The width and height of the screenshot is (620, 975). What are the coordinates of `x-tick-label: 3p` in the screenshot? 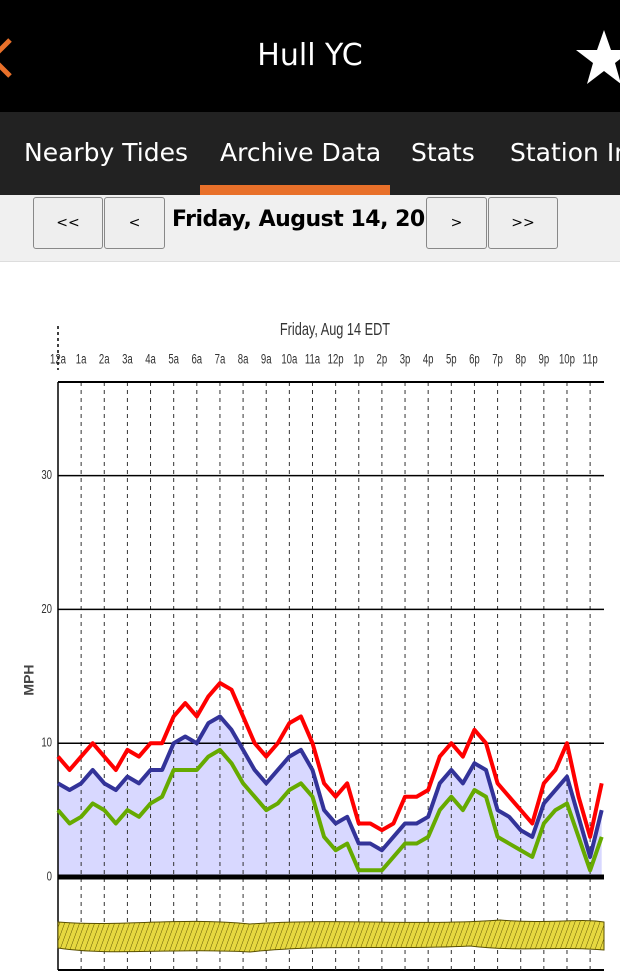 It's located at (405, 359).